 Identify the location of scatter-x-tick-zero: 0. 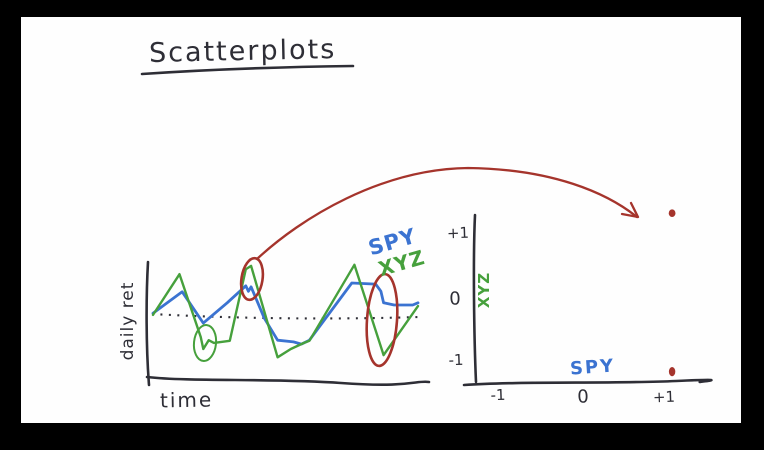
(583, 397).